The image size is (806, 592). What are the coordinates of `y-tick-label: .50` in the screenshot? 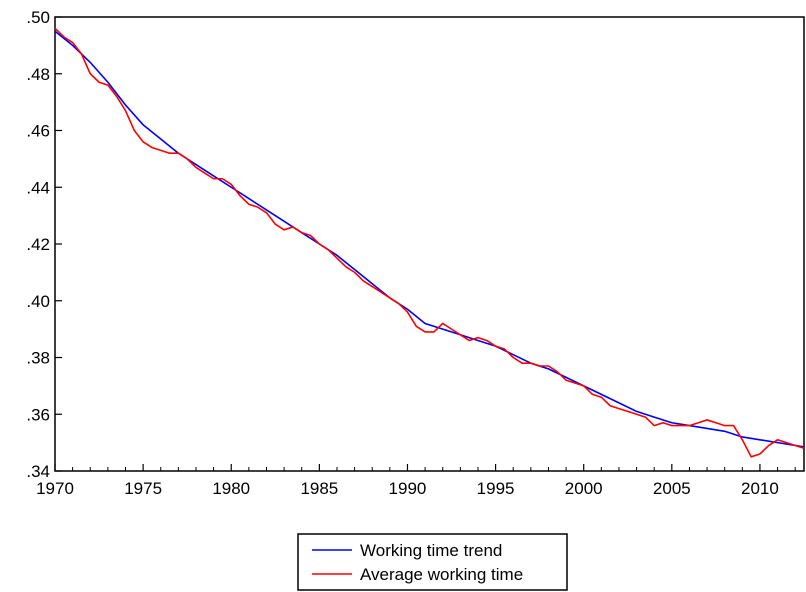 It's located at (38, 17).